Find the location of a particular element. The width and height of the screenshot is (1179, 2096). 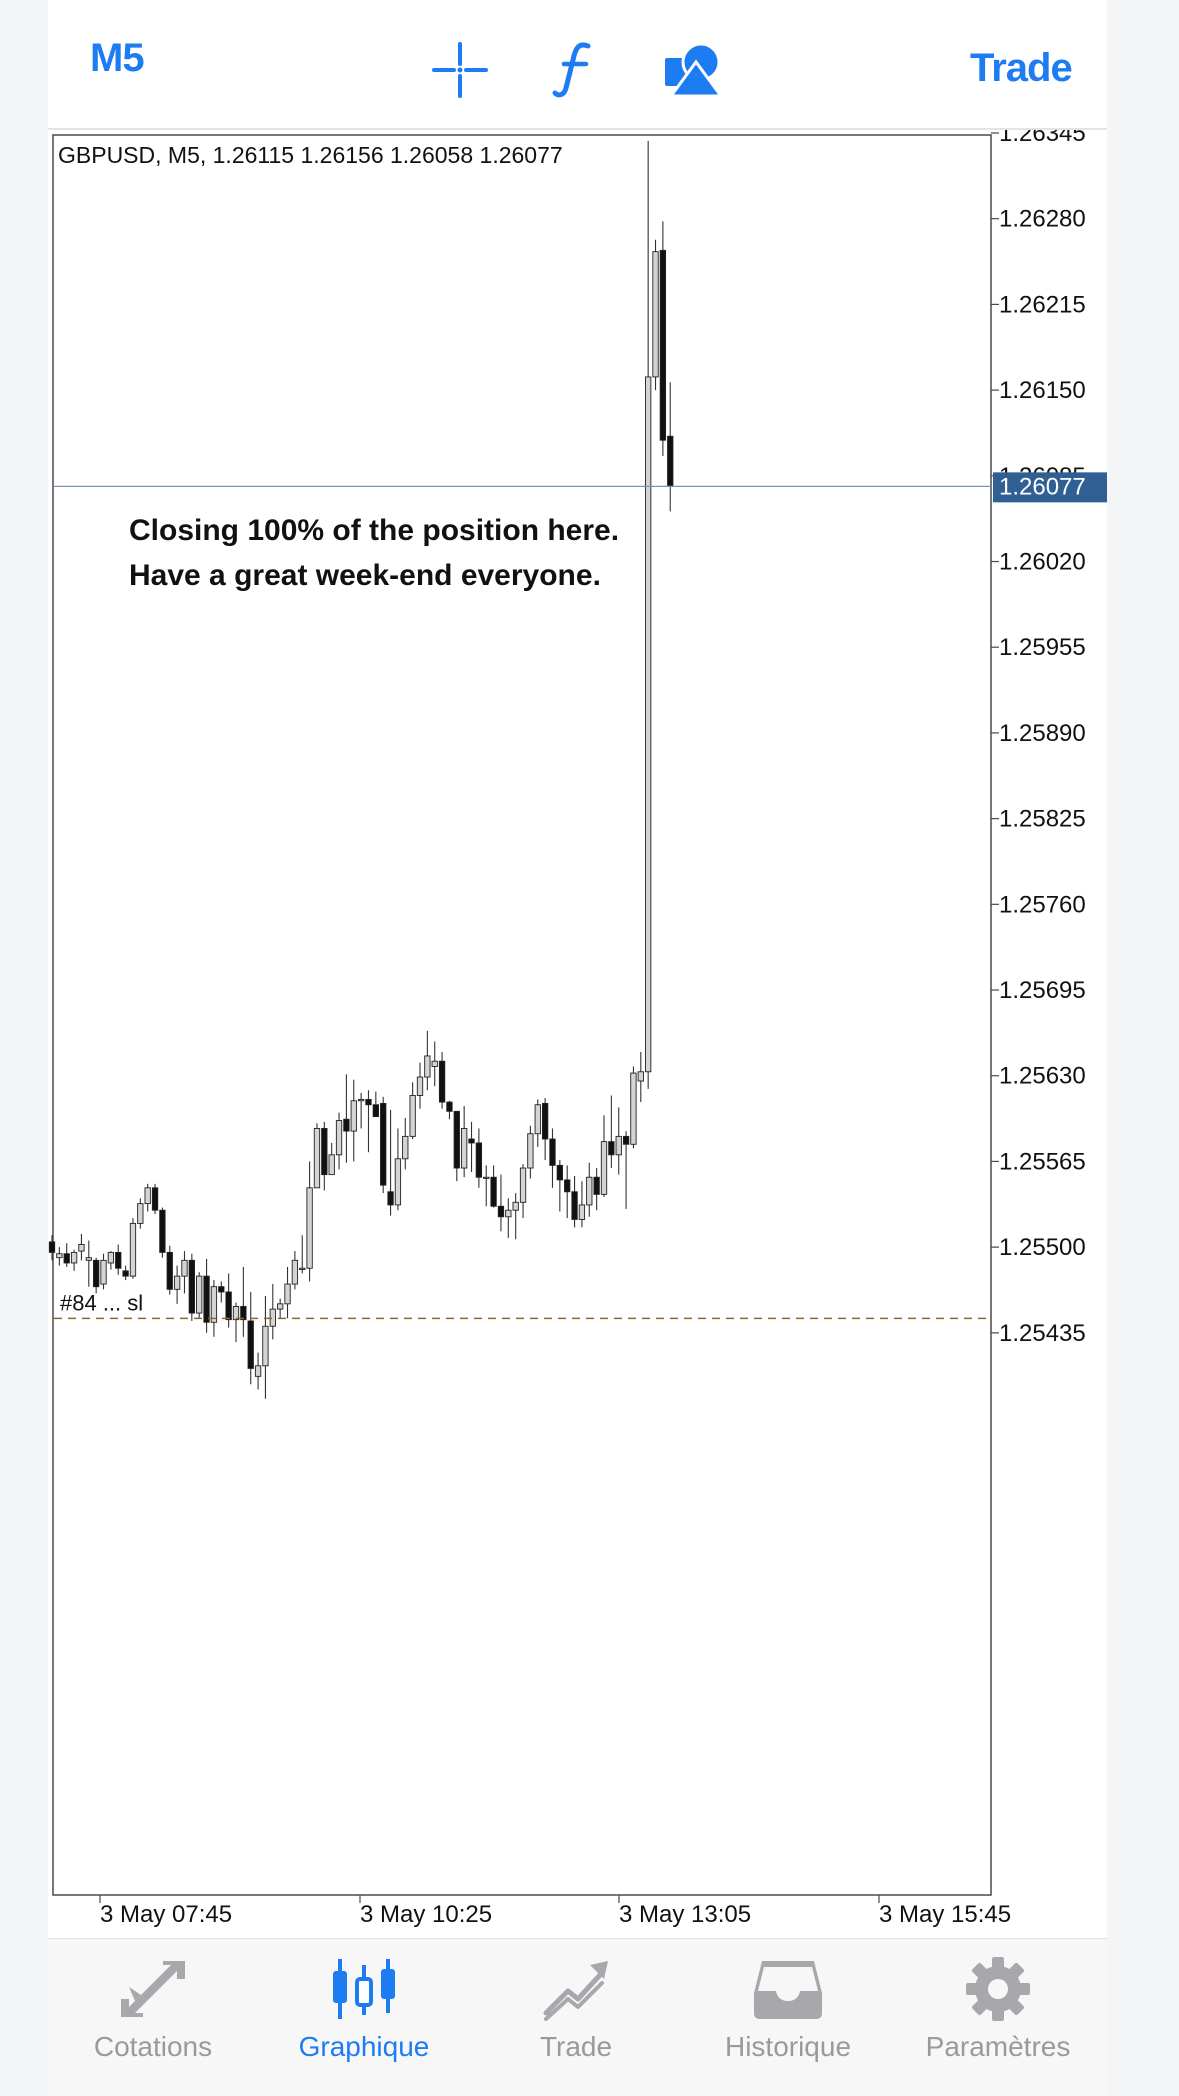

crosshair-icon is located at coordinates (460, 70).